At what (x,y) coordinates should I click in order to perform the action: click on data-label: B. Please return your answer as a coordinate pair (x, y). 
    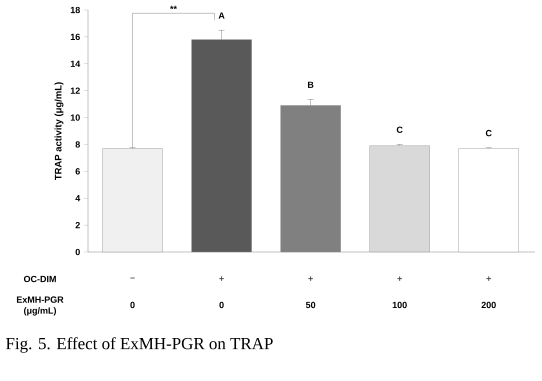
    Looking at the image, I should click on (311, 85).